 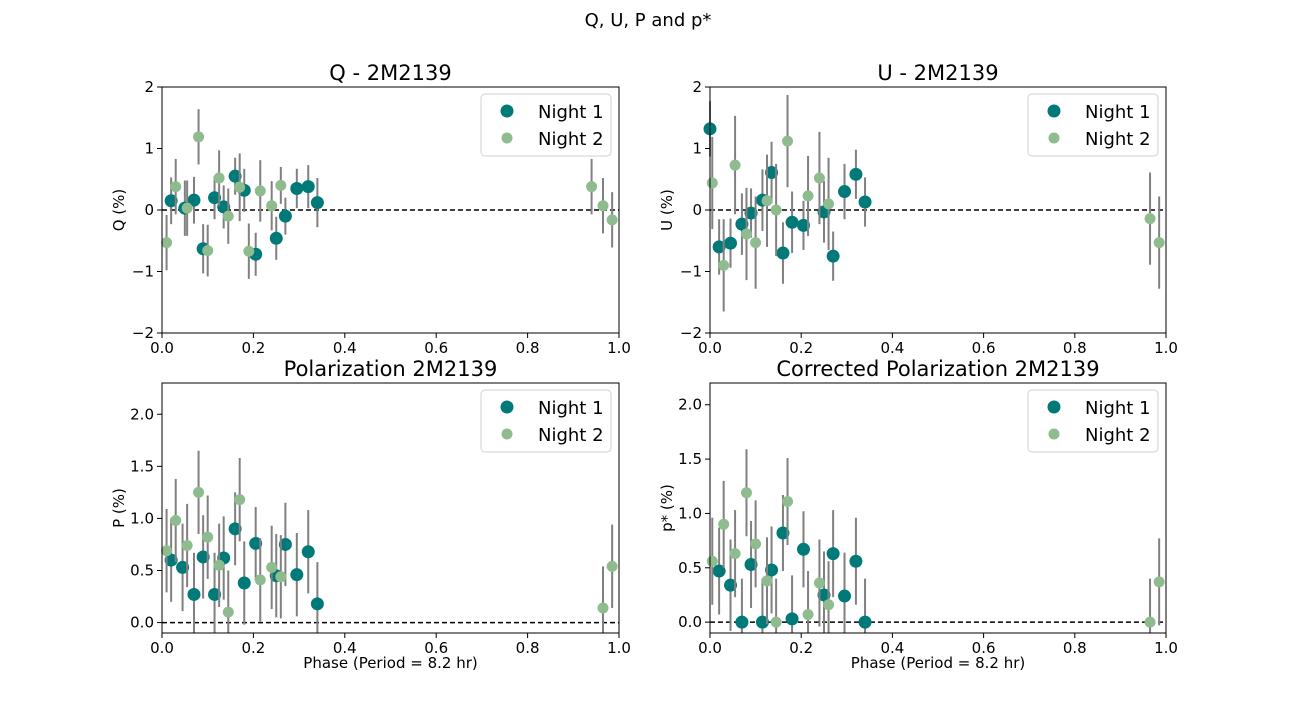 I want to click on q-legend-label-night2: Night 2, so click(x=571, y=139).